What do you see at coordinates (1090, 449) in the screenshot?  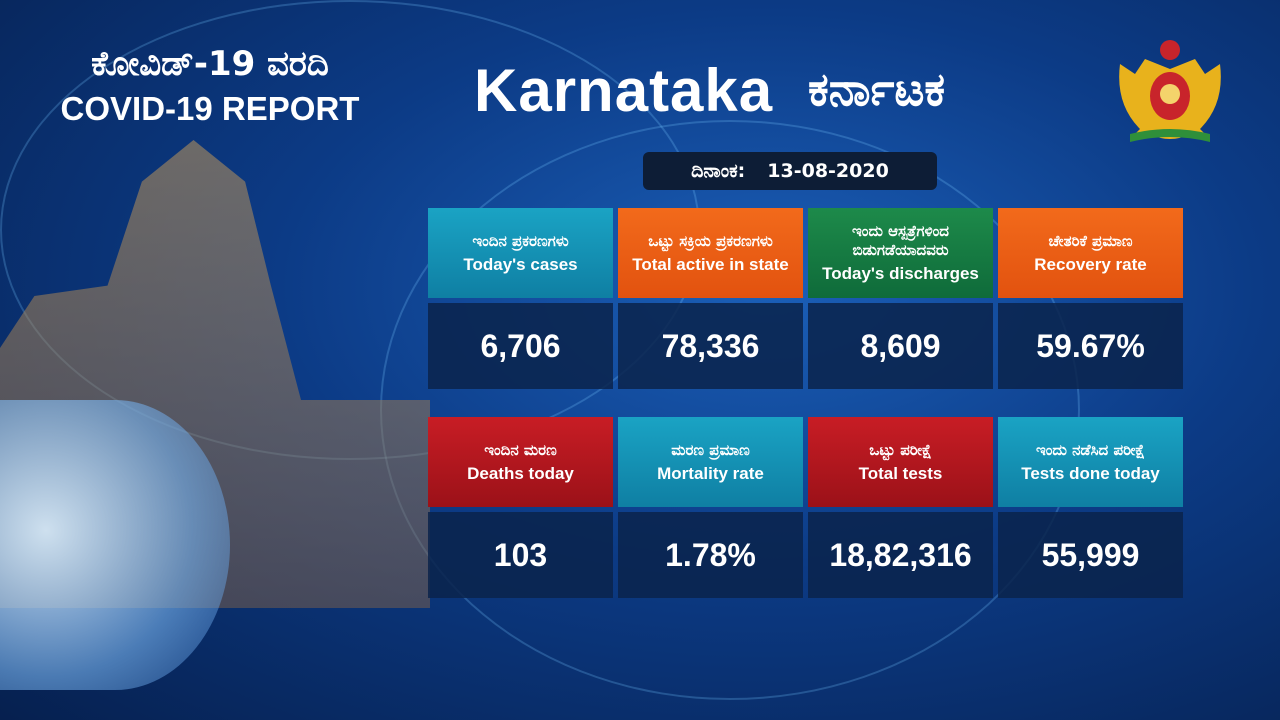 I see `stat-label-kn: ಇಂದು ನಡೆಸಿದ ಪರೀಕ್ಷೆ` at bounding box center [1090, 449].